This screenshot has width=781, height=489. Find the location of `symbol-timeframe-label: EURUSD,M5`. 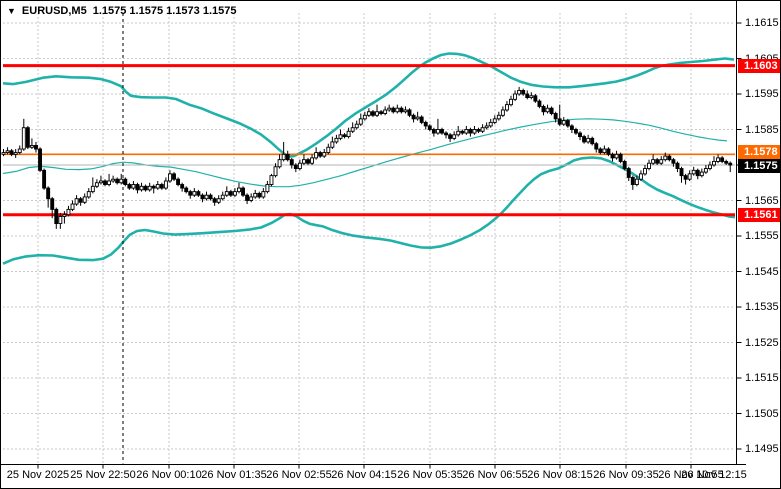

symbol-timeframe-label: EURUSD,M5 is located at coordinates (54, 11).